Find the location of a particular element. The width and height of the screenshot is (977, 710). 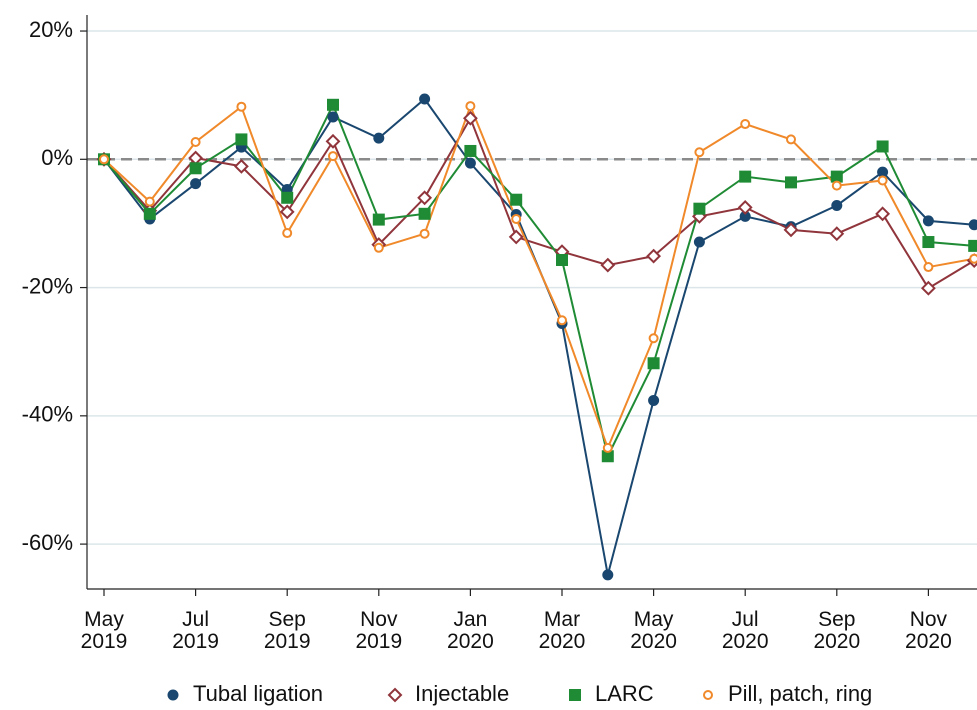

x-tick-label: Nov 2019 is located at coordinates (379, 630).